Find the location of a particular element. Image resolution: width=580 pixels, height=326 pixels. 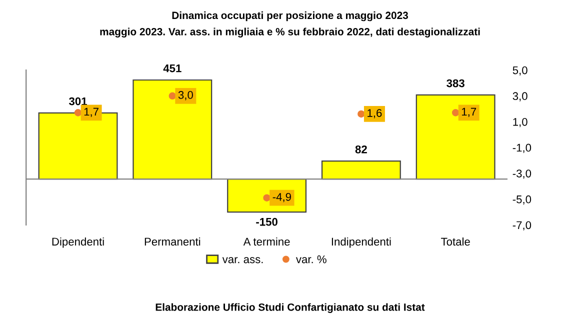

data-label: 3,0 is located at coordinates (185, 95).